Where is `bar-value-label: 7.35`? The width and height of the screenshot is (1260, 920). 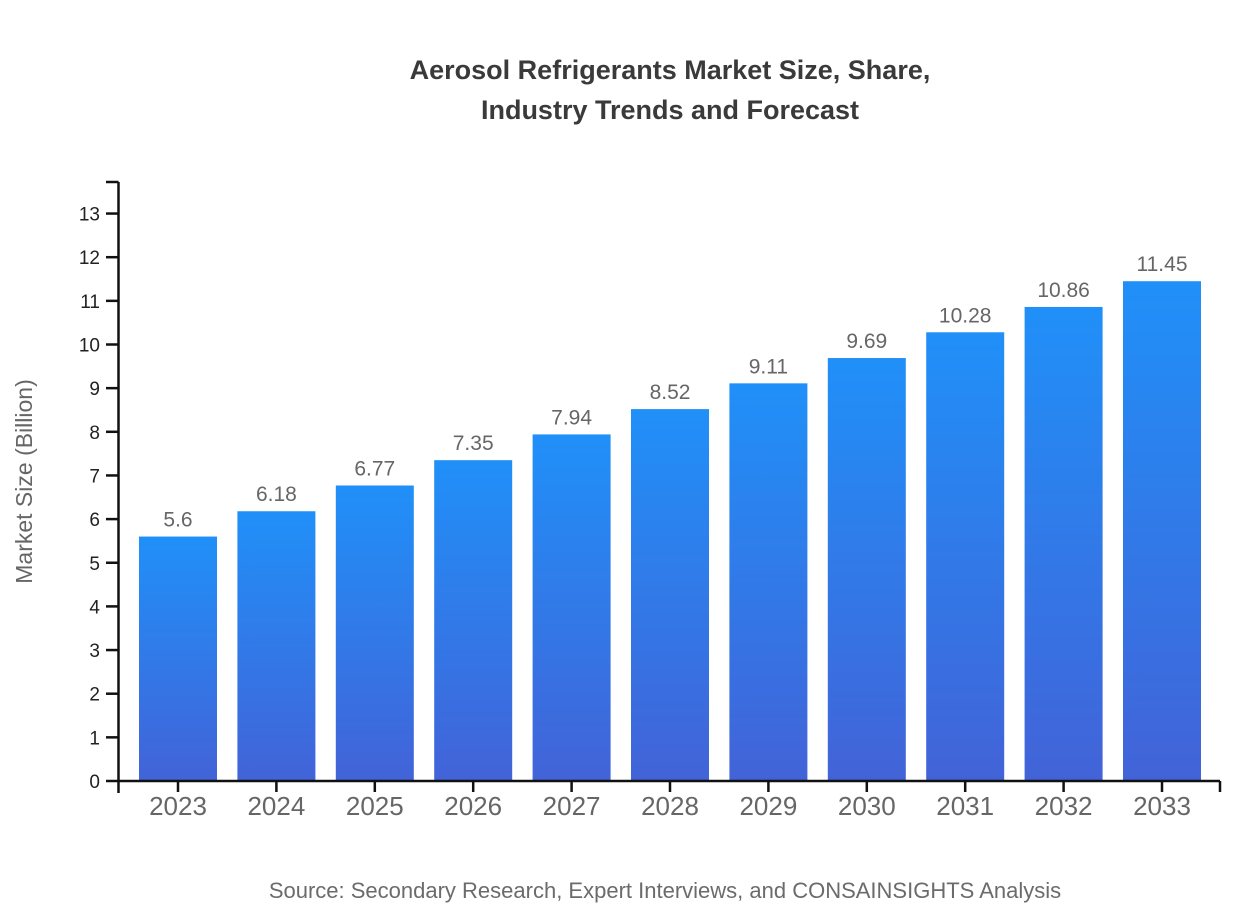 bar-value-label: 7.35 is located at coordinates (473, 443).